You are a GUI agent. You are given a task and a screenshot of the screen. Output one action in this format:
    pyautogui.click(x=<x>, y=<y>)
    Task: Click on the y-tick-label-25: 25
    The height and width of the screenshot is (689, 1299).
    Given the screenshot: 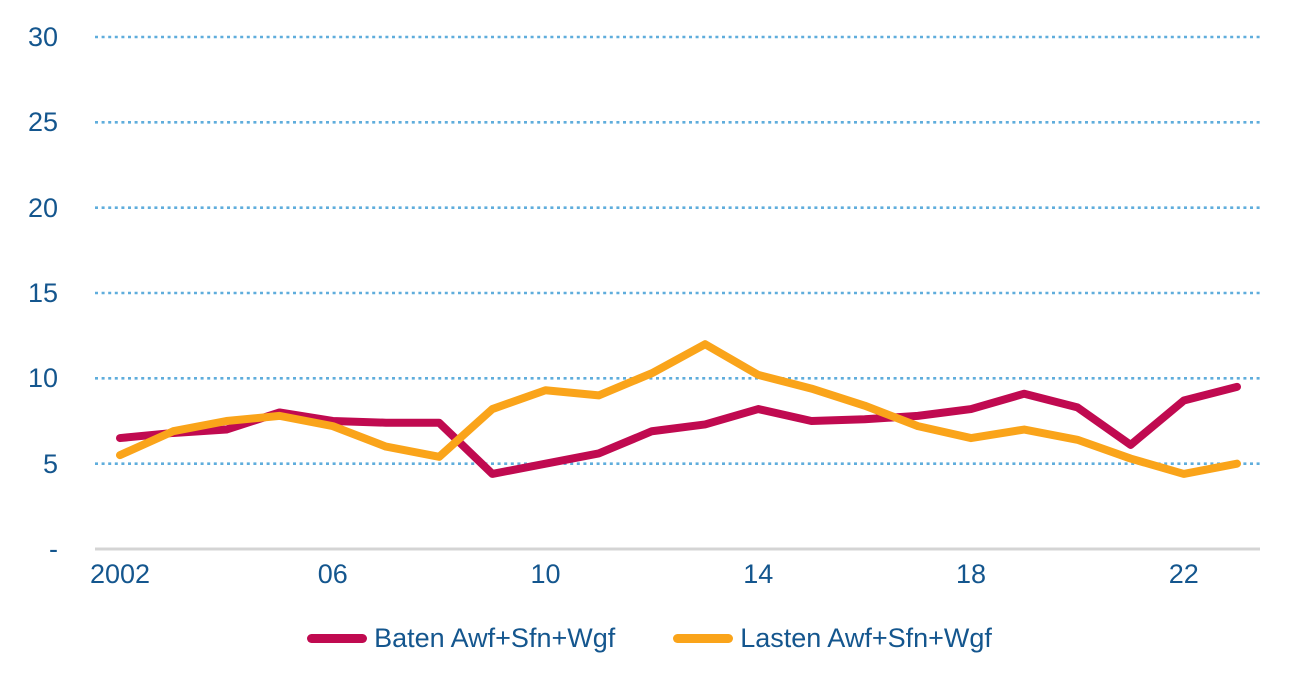 What is the action you would take?
    pyautogui.click(x=42, y=122)
    